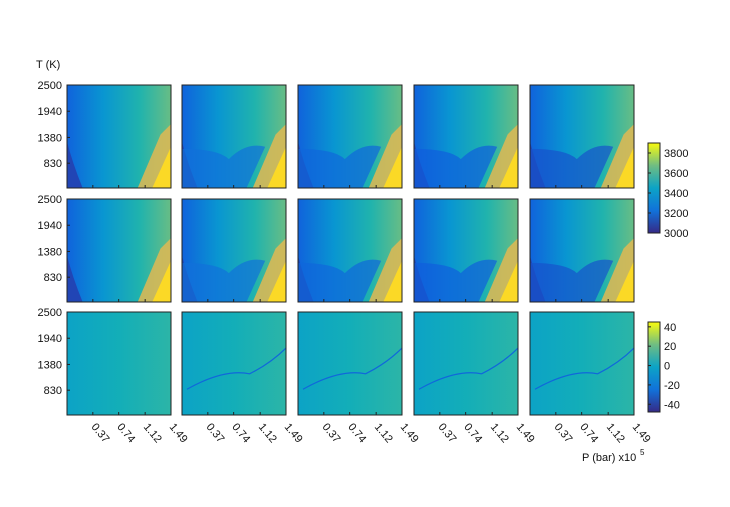 This screenshot has height=507, width=730. Describe the element at coordinates (350, 136) in the screenshot. I see `heatmap-panel-r1-c3` at that location.